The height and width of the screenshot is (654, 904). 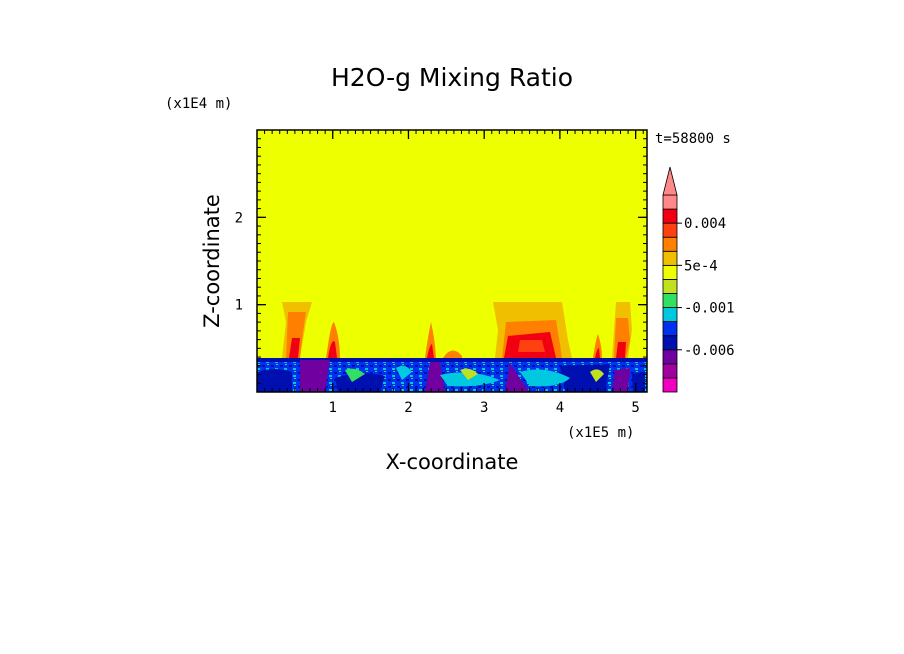 I want to click on y-tick-label: 1, so click(x=239, y=306).